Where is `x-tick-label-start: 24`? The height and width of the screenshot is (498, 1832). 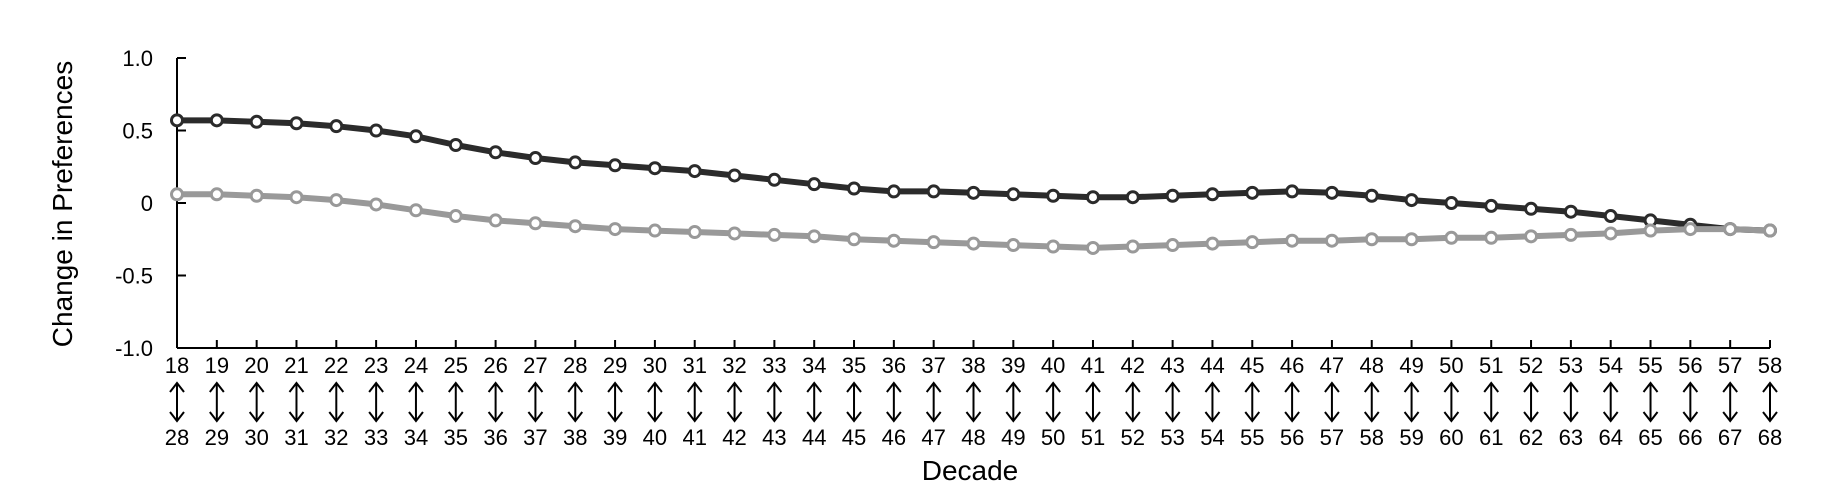 x-tick-label-start: 24 is located at coordinates (416, 365).